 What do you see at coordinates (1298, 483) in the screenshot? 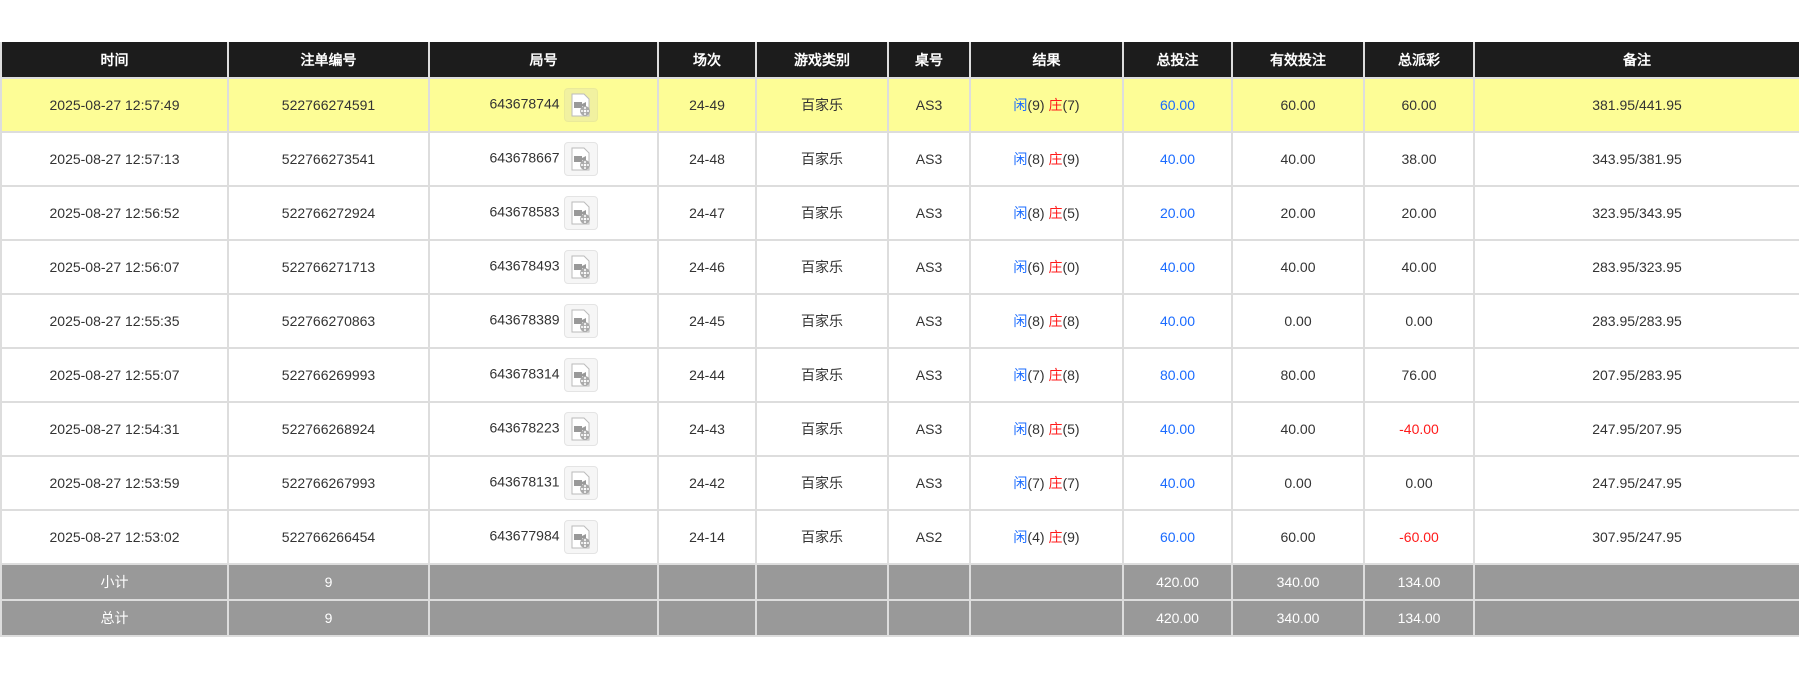
I see `valid-bet-cell: 0.00` at bounding box center [1298, 483].